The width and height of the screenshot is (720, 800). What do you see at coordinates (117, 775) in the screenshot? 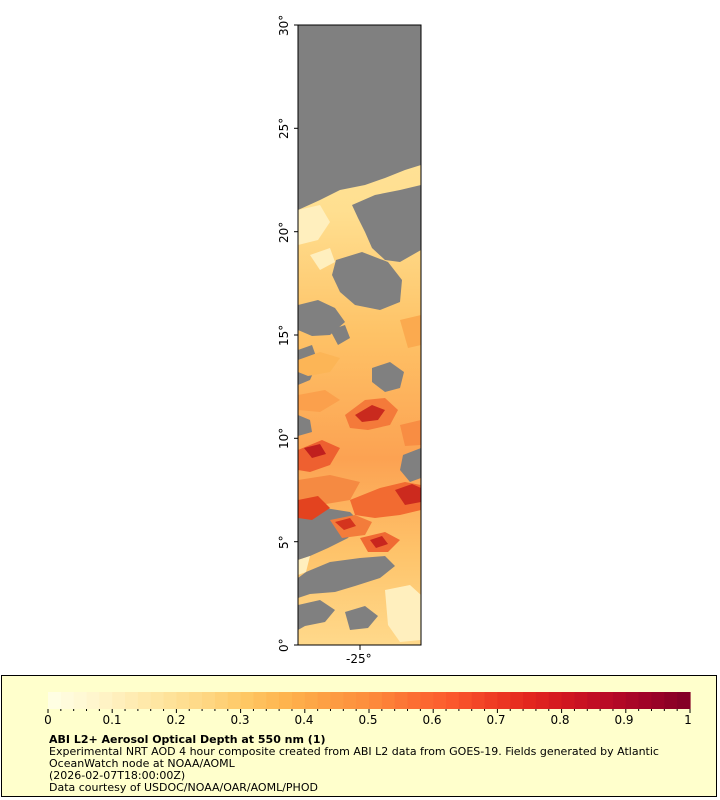
I see `legend-date: (2026-02-07T18:00:00Z)` at bounding box center [117, 775].